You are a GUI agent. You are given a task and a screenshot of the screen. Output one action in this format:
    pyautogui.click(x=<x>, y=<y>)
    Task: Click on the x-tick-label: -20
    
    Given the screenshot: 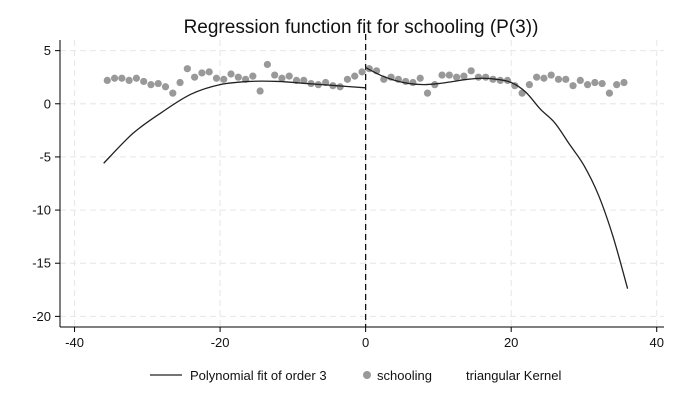 What is the action you would take?
    pyautogui.click(x=220, y=342)
    